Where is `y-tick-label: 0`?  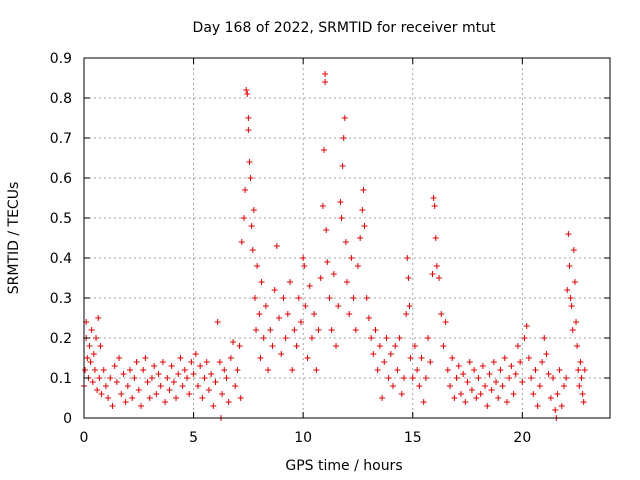
y-tick-label: 0 is located at coordinates (67, 419).